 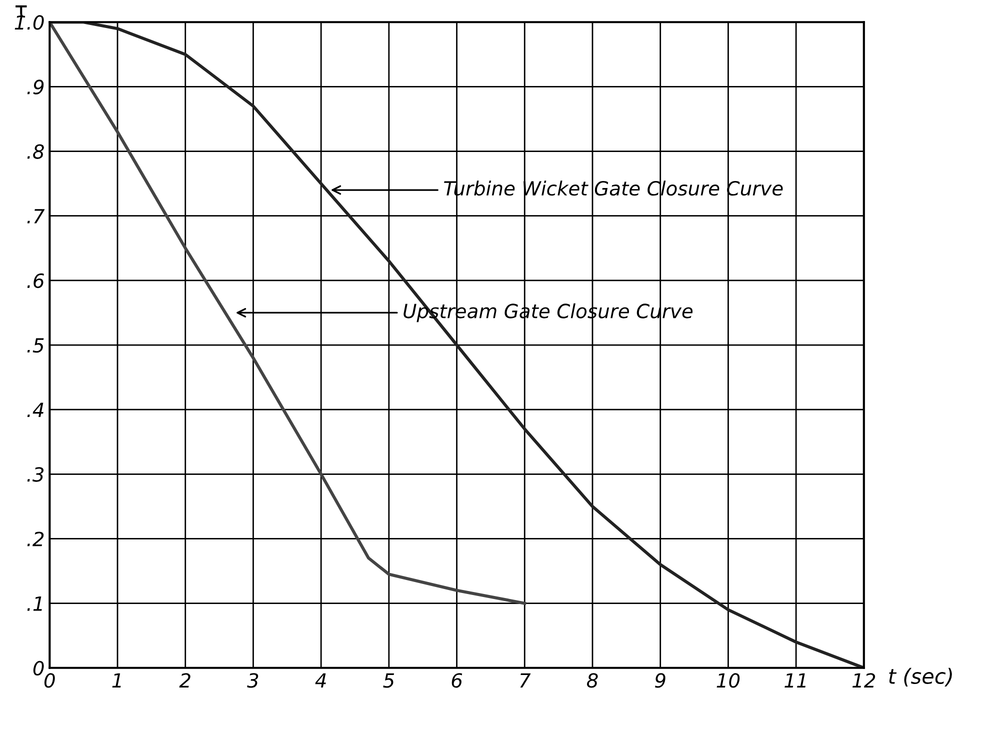 What do you see at coordinates (457, 680) in the screenshot?
I see `x-tick-label: 6` at bounding box center [457, 680].